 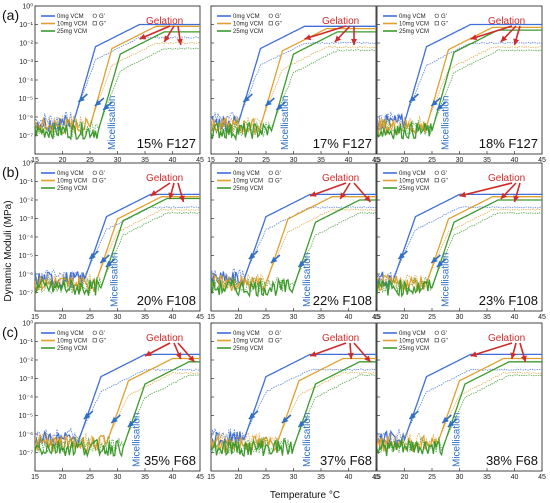 I want to click on curves, so click(x=293, y=246).